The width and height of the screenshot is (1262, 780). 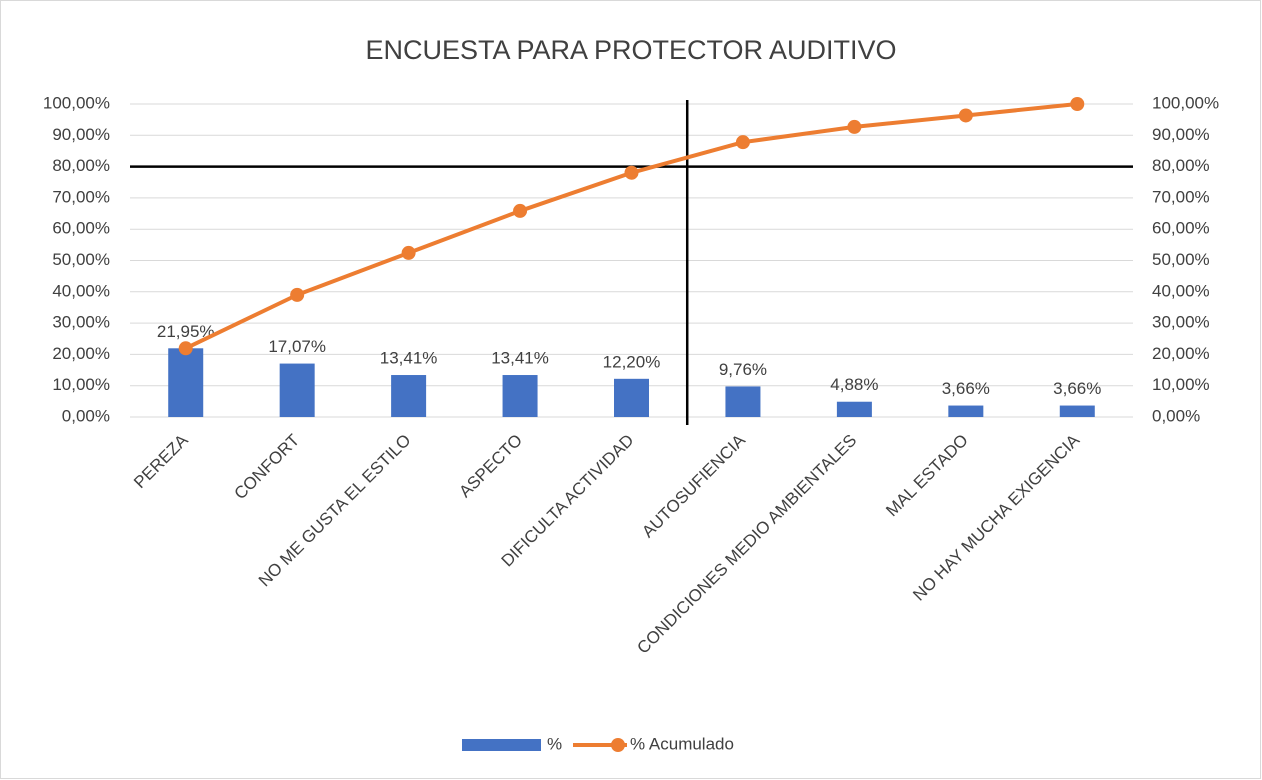 I want to click on y2-tick-label: 30,00%, so click(x=1181, y=322).